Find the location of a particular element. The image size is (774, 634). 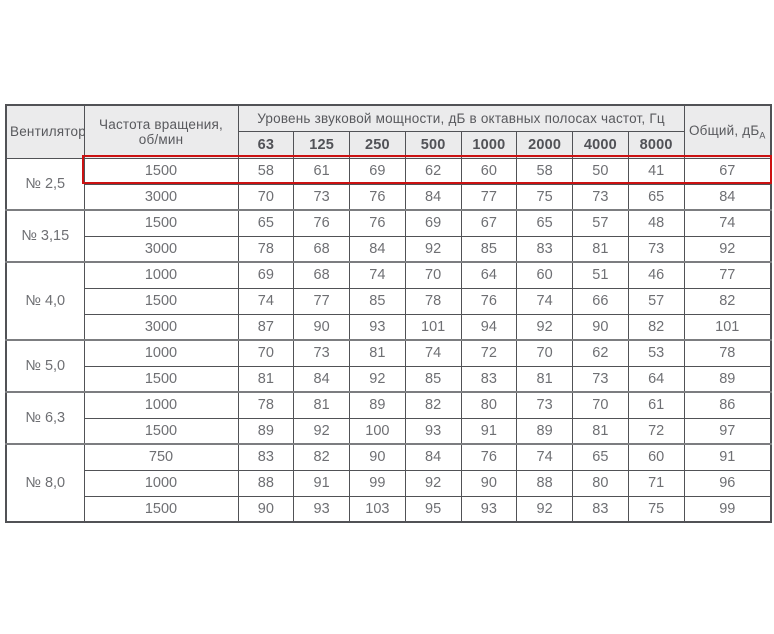

header-fan: Вентилятор is located at coordinates (45, 131).